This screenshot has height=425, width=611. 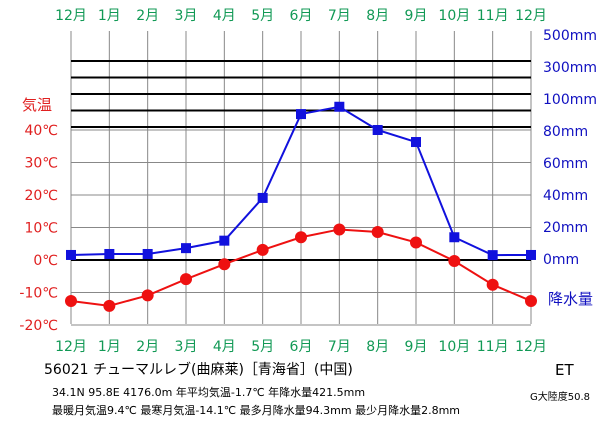 What do you see at coordinates (416, 347) in the screenshot?
I see `month-label-bottom: 9月` at bounding box center [416, 347].